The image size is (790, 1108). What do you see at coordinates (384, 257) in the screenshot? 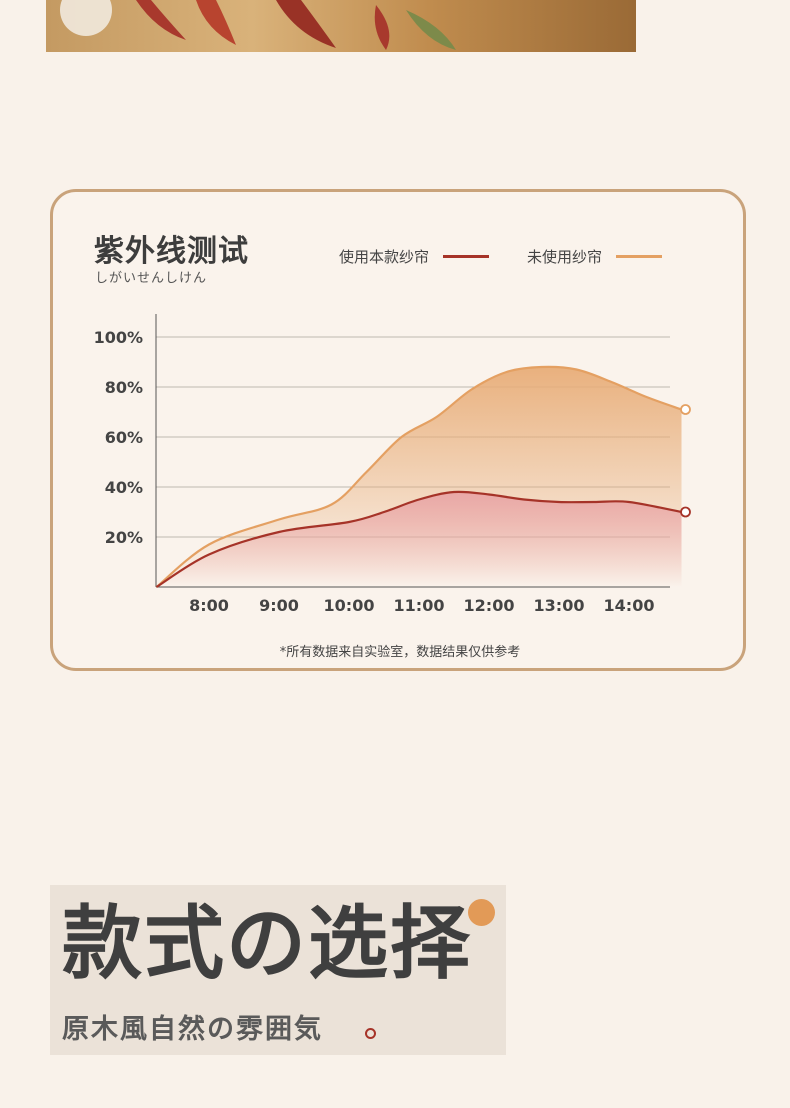
I see `legend-label: 使用本款纱帘` at bounding box center [384, 257].